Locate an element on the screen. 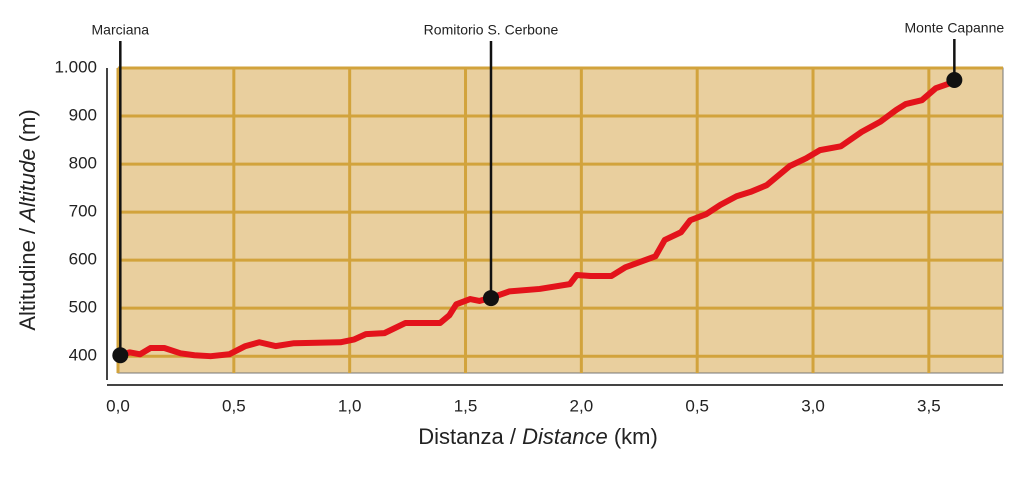 The width and height of the screenshot is (1024, 481). x-axis-label-part: Distanza / is located at coordinates (470, 436).